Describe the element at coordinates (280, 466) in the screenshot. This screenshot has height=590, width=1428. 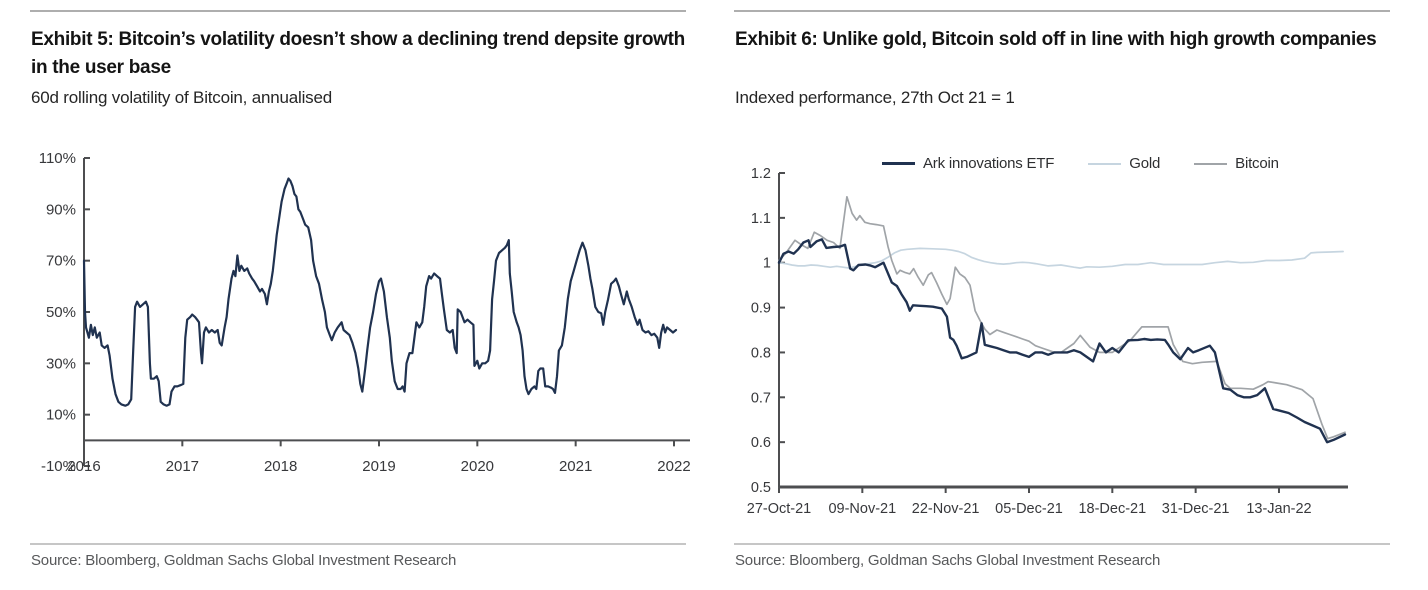
I see `svg-text: 2018` at that location.